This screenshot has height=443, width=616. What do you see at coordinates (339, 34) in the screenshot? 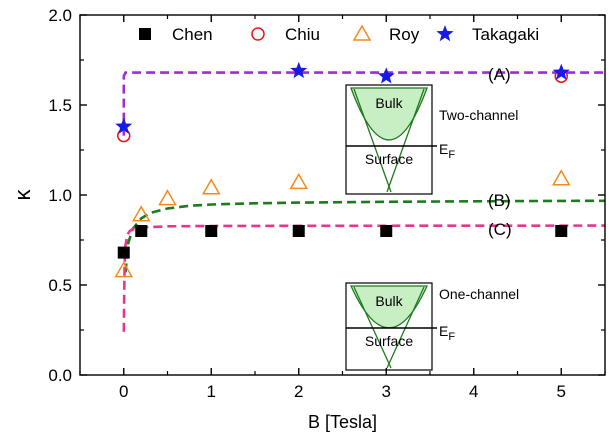
I see `legend: Chen Chiu Roy Takagaki` at bounding box center [339, 34].